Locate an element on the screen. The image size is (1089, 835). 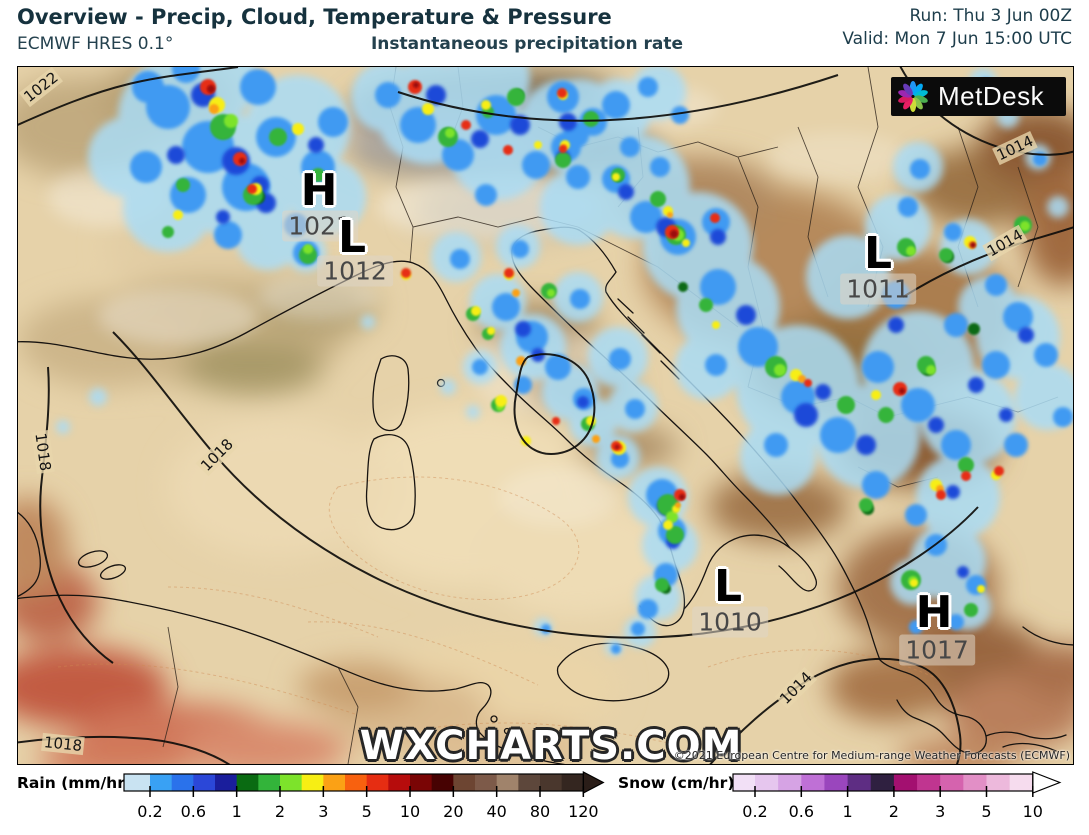
pressure-center-h-1021: H is located at coordinates (319, 190).